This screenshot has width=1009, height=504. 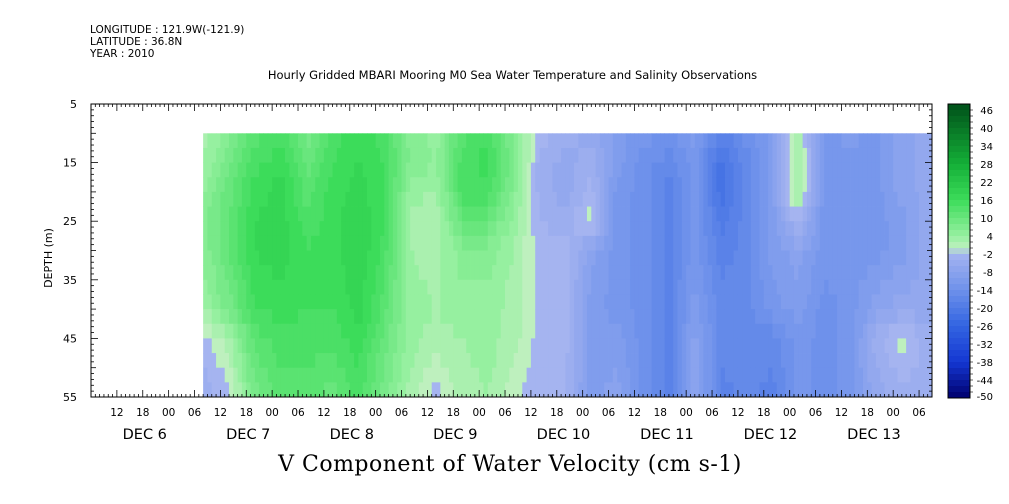 What do you see at coordinates (986, 219) in the screenshot?
I see `colorbar-label: 10` at bounding box center [986, 219].